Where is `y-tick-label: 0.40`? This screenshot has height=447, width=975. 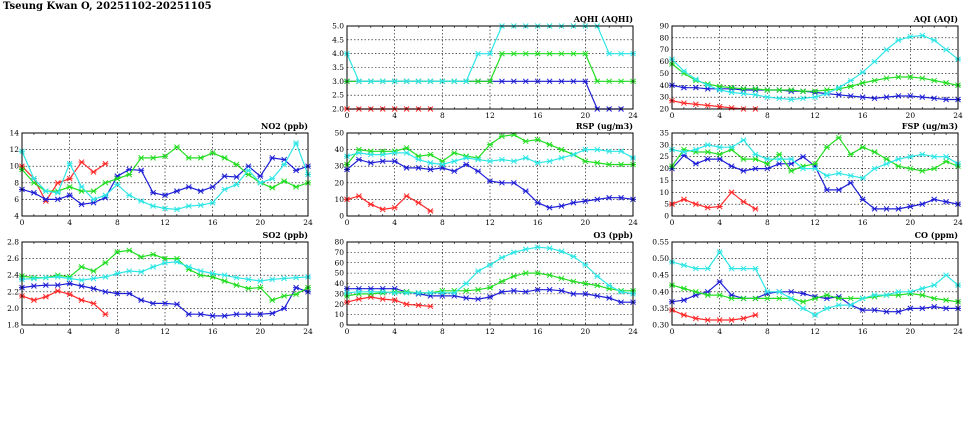
y-tick-label: 0.40 is located at coordinates (660, 291).